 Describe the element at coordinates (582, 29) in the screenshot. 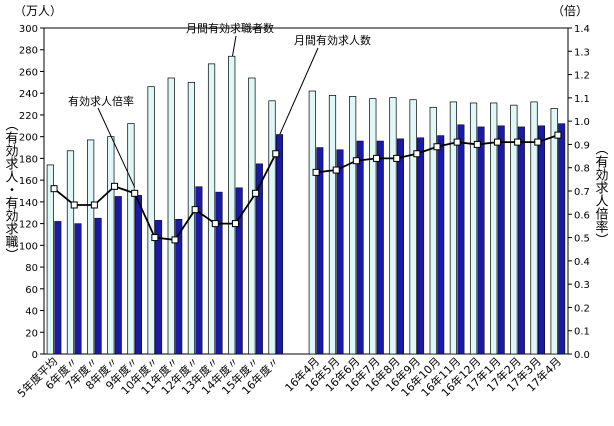

I see `right-tick-label: 1.4` at that location.